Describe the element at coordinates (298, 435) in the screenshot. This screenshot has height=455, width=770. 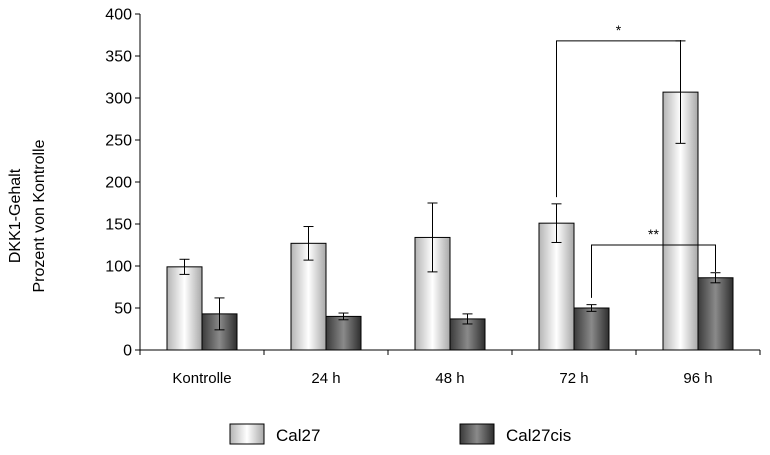
I see `legend-label-cal27: Cal27` at that location.